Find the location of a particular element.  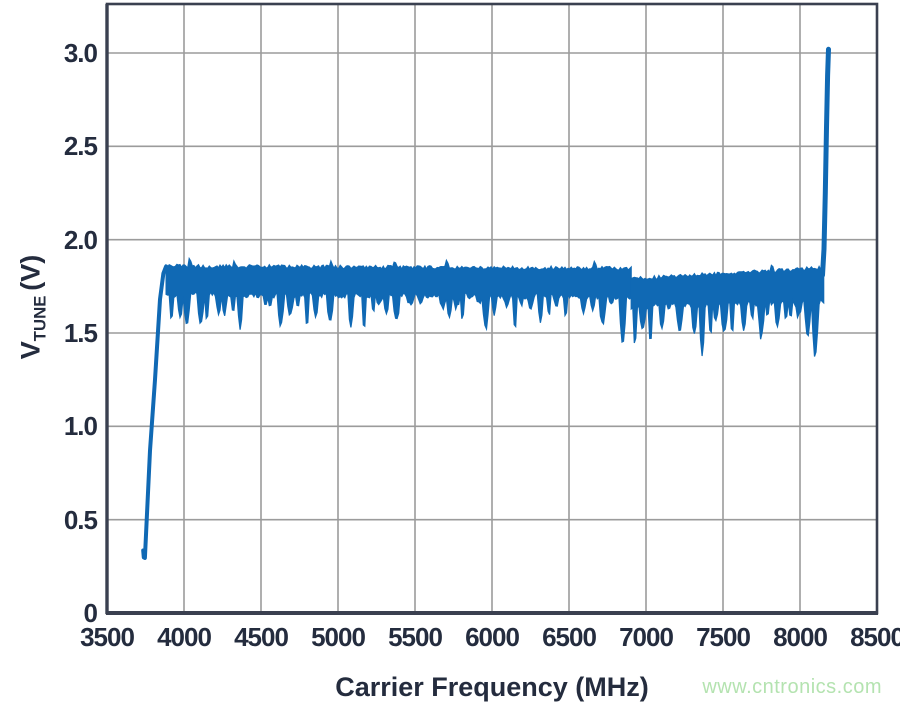

y-tick-label: 2.5 is located at coordinates (80, 146).